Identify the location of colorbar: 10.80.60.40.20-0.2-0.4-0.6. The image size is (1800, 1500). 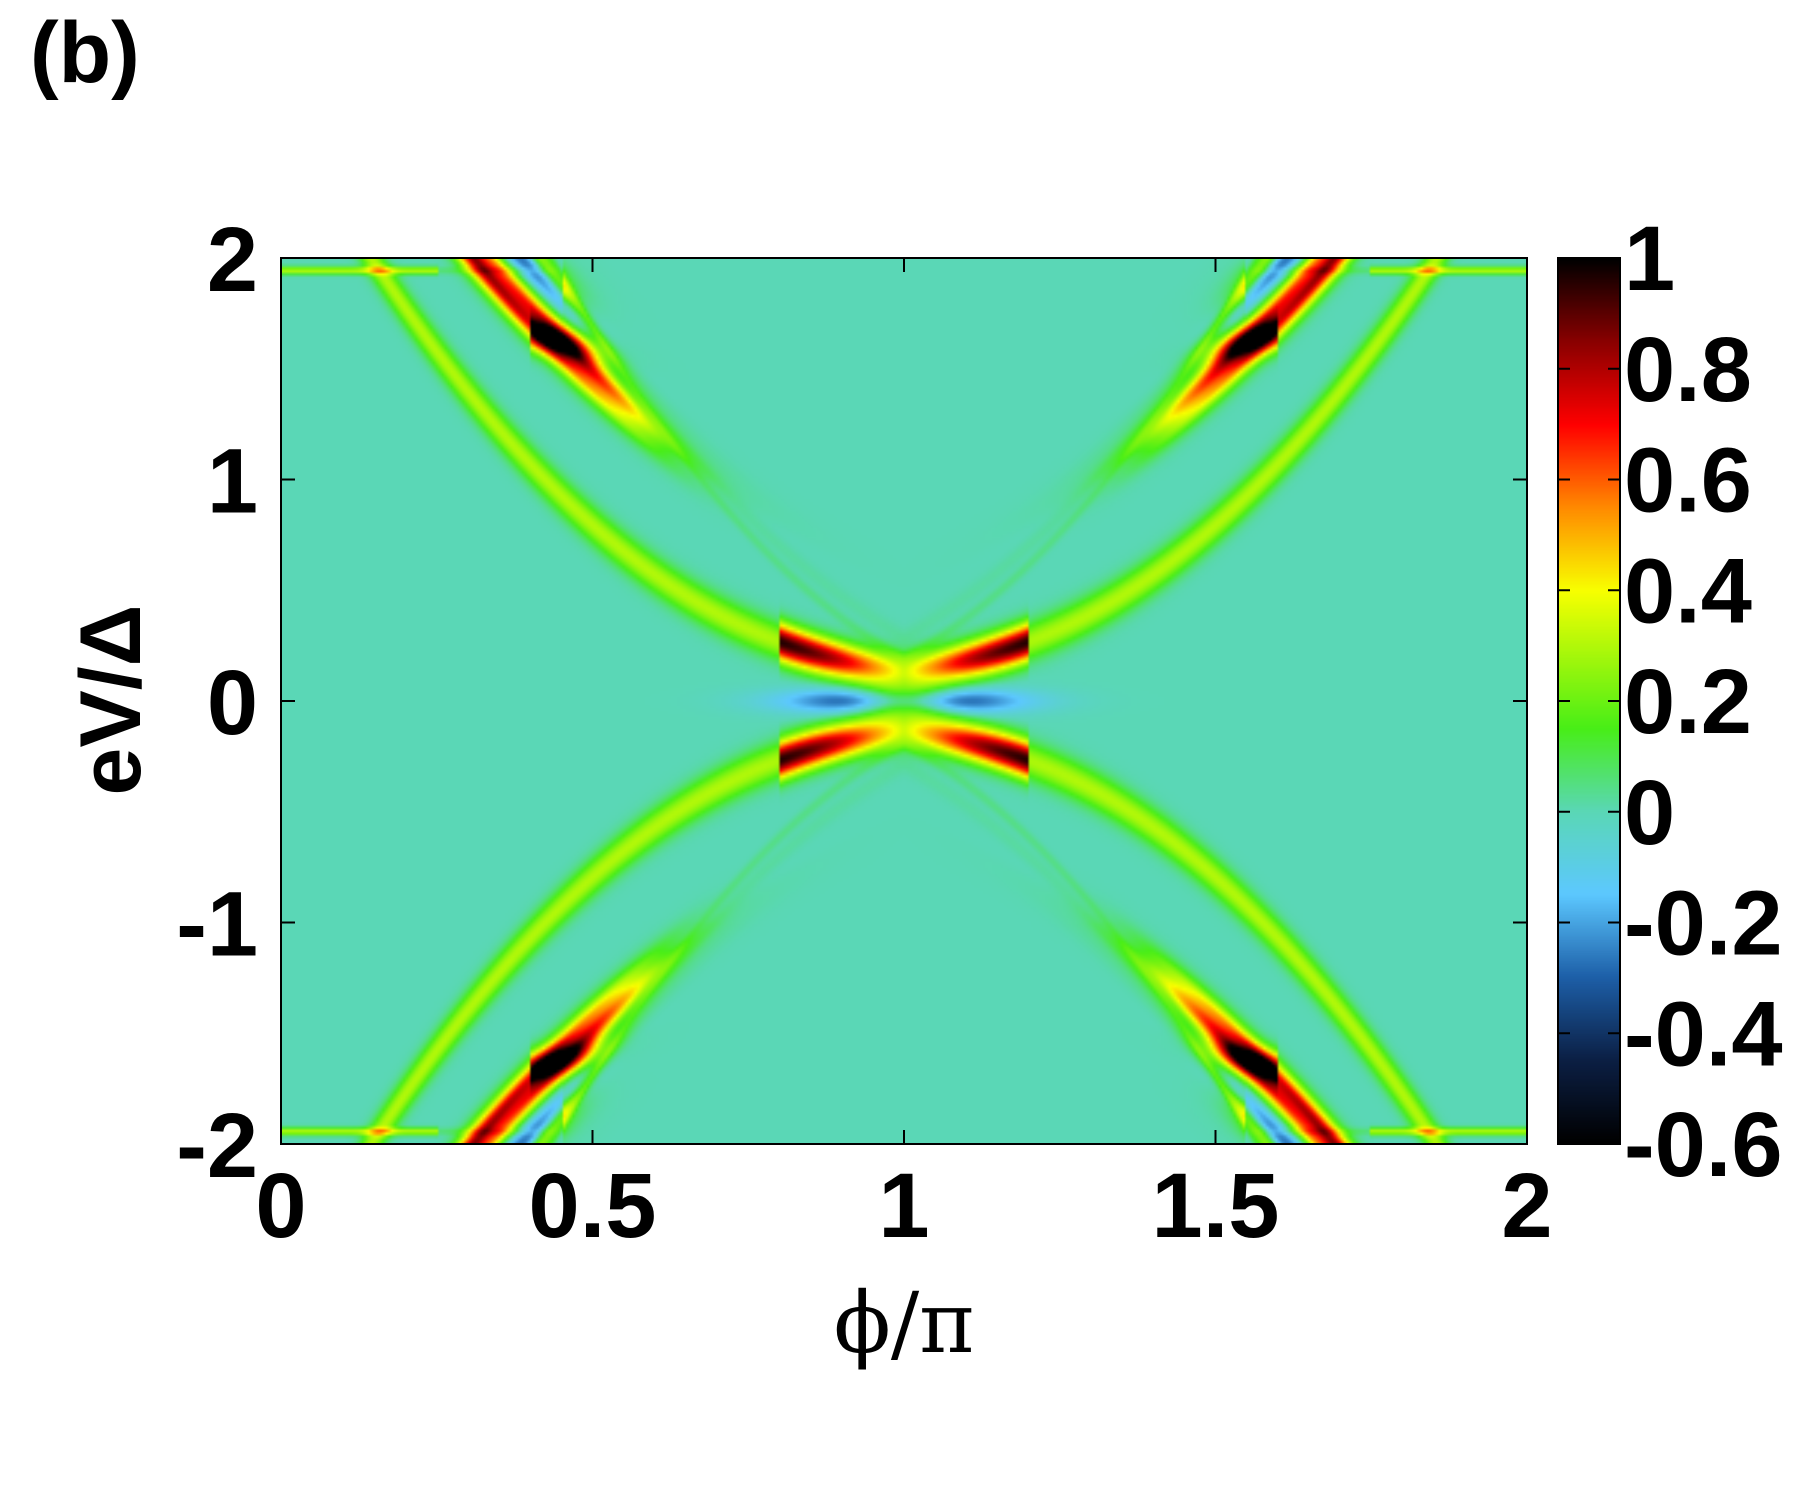
(1670, 702).